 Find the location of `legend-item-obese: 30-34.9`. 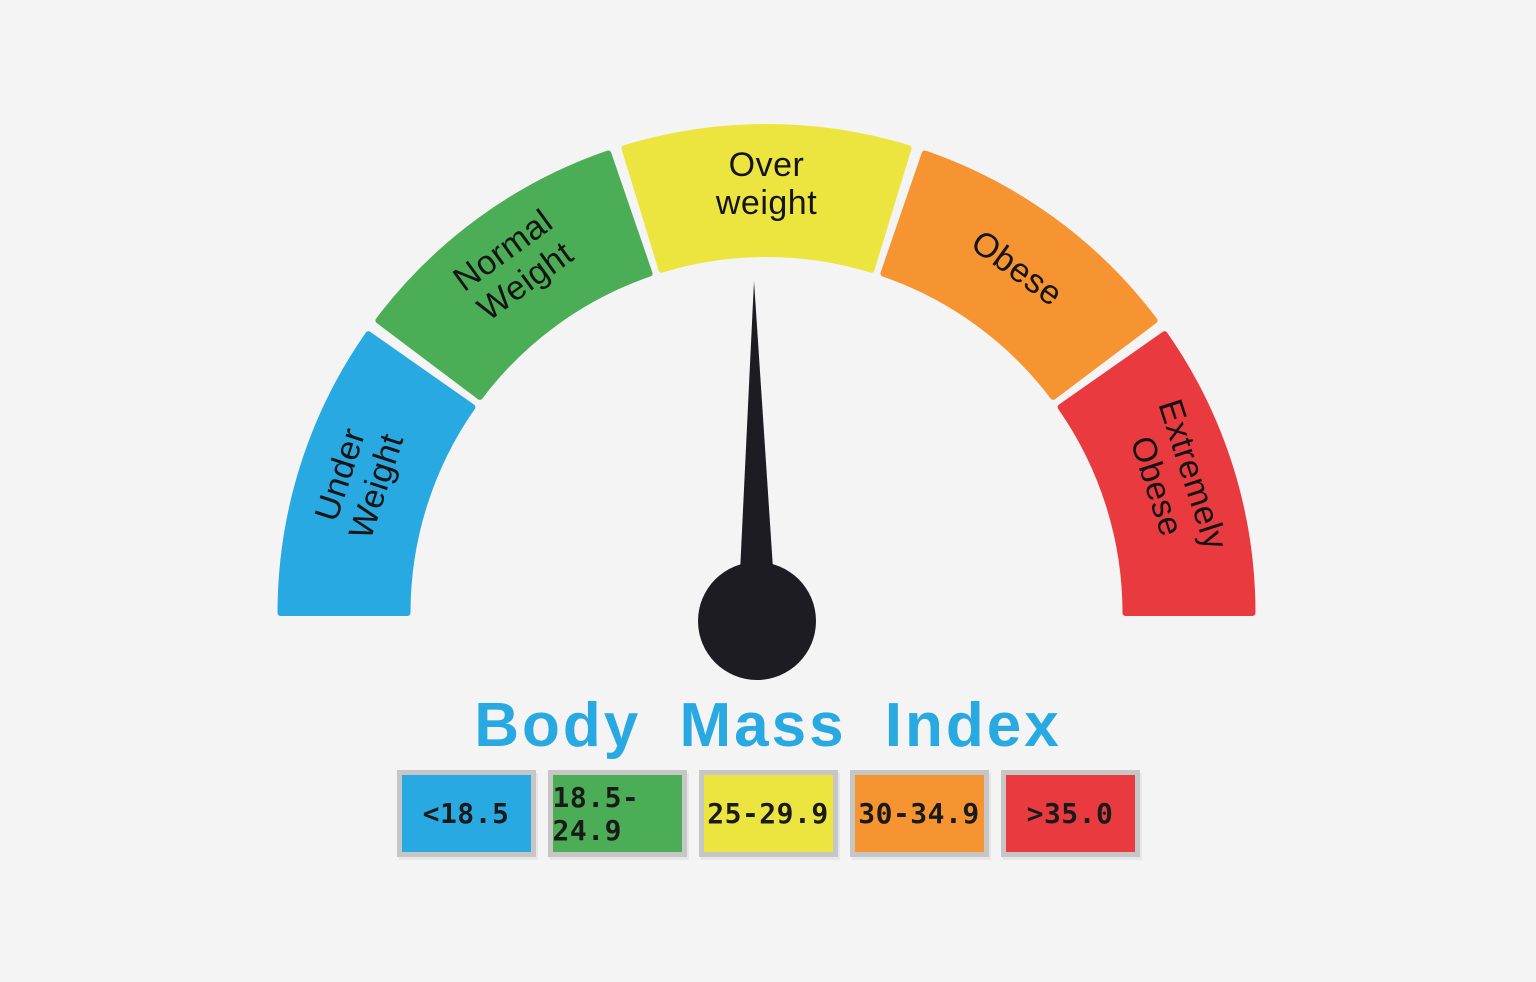

legend-item-obese: 30-34.9 is located at coordinates (919, 813).